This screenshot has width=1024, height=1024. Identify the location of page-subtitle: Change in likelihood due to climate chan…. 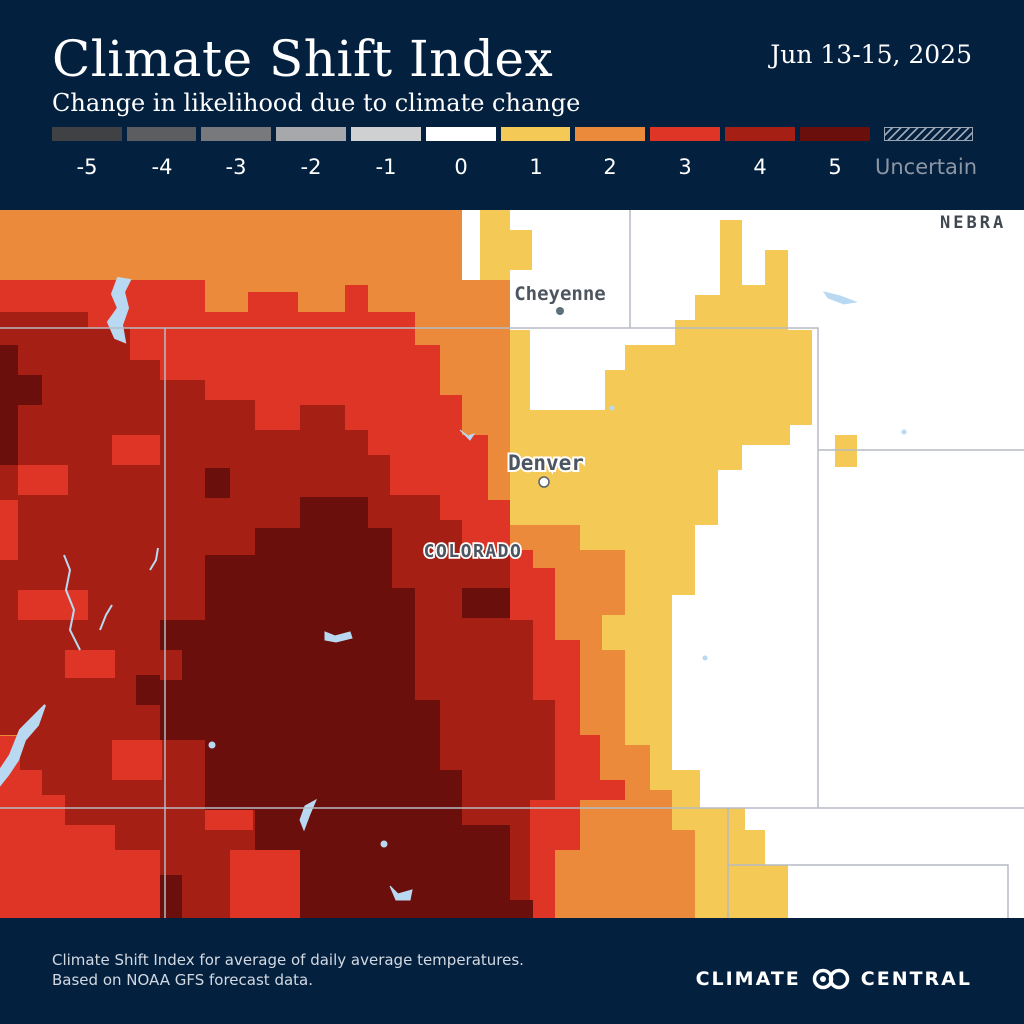
(316, 103).